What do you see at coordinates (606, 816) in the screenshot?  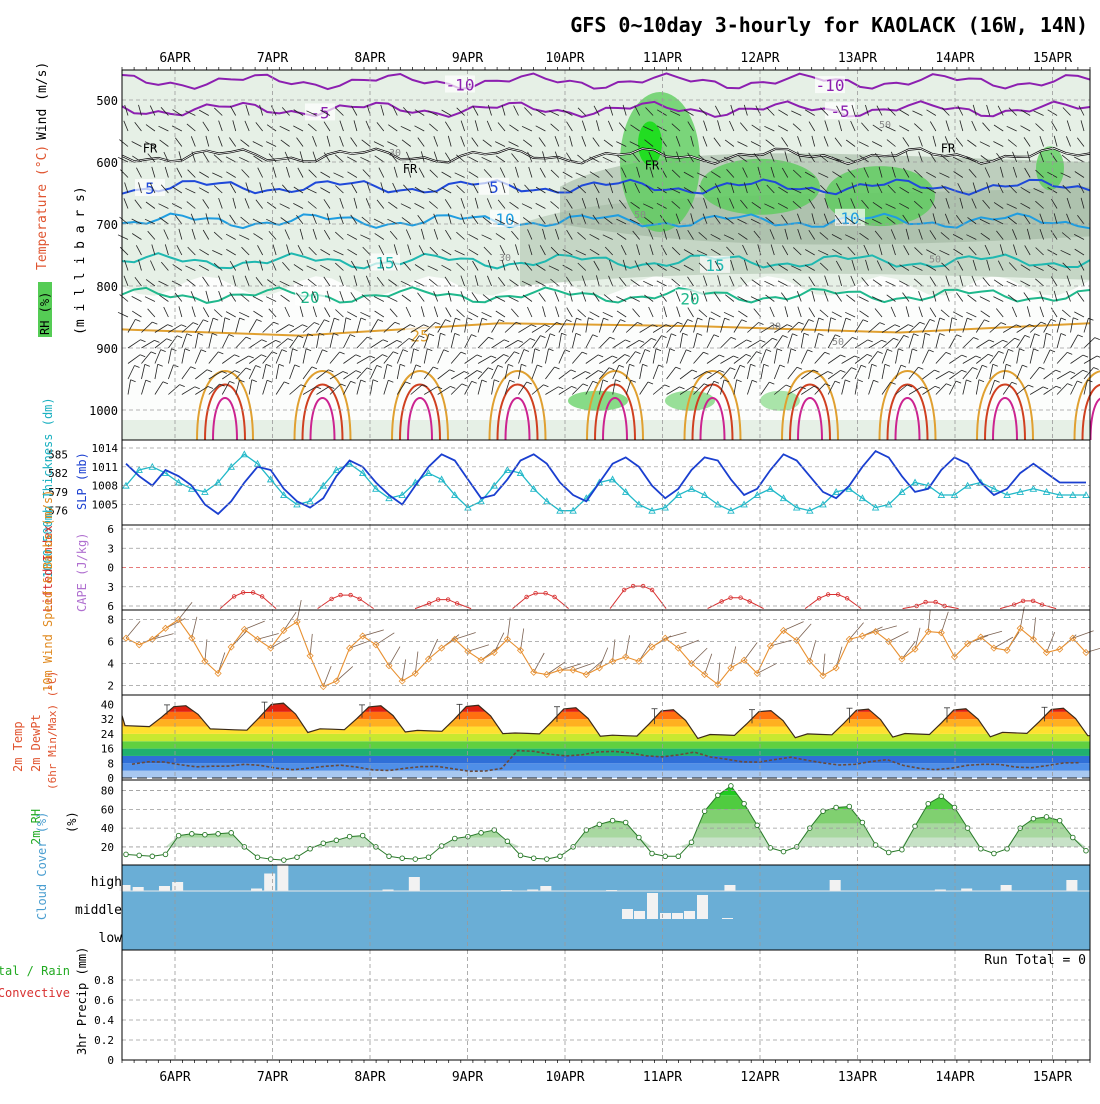 I see `rh-band` at bounding box center [606, 816].